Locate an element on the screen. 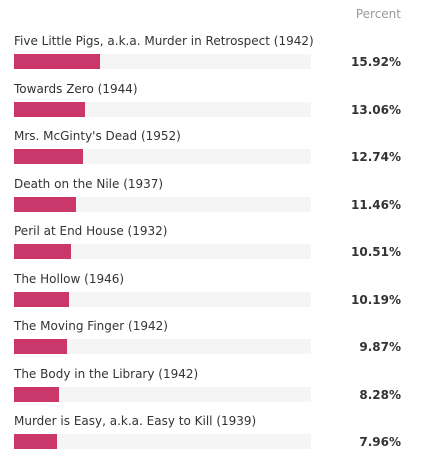 This screenshot has width=423, height=462. result-percent: 8.28% is located at coordinates (380, 394).